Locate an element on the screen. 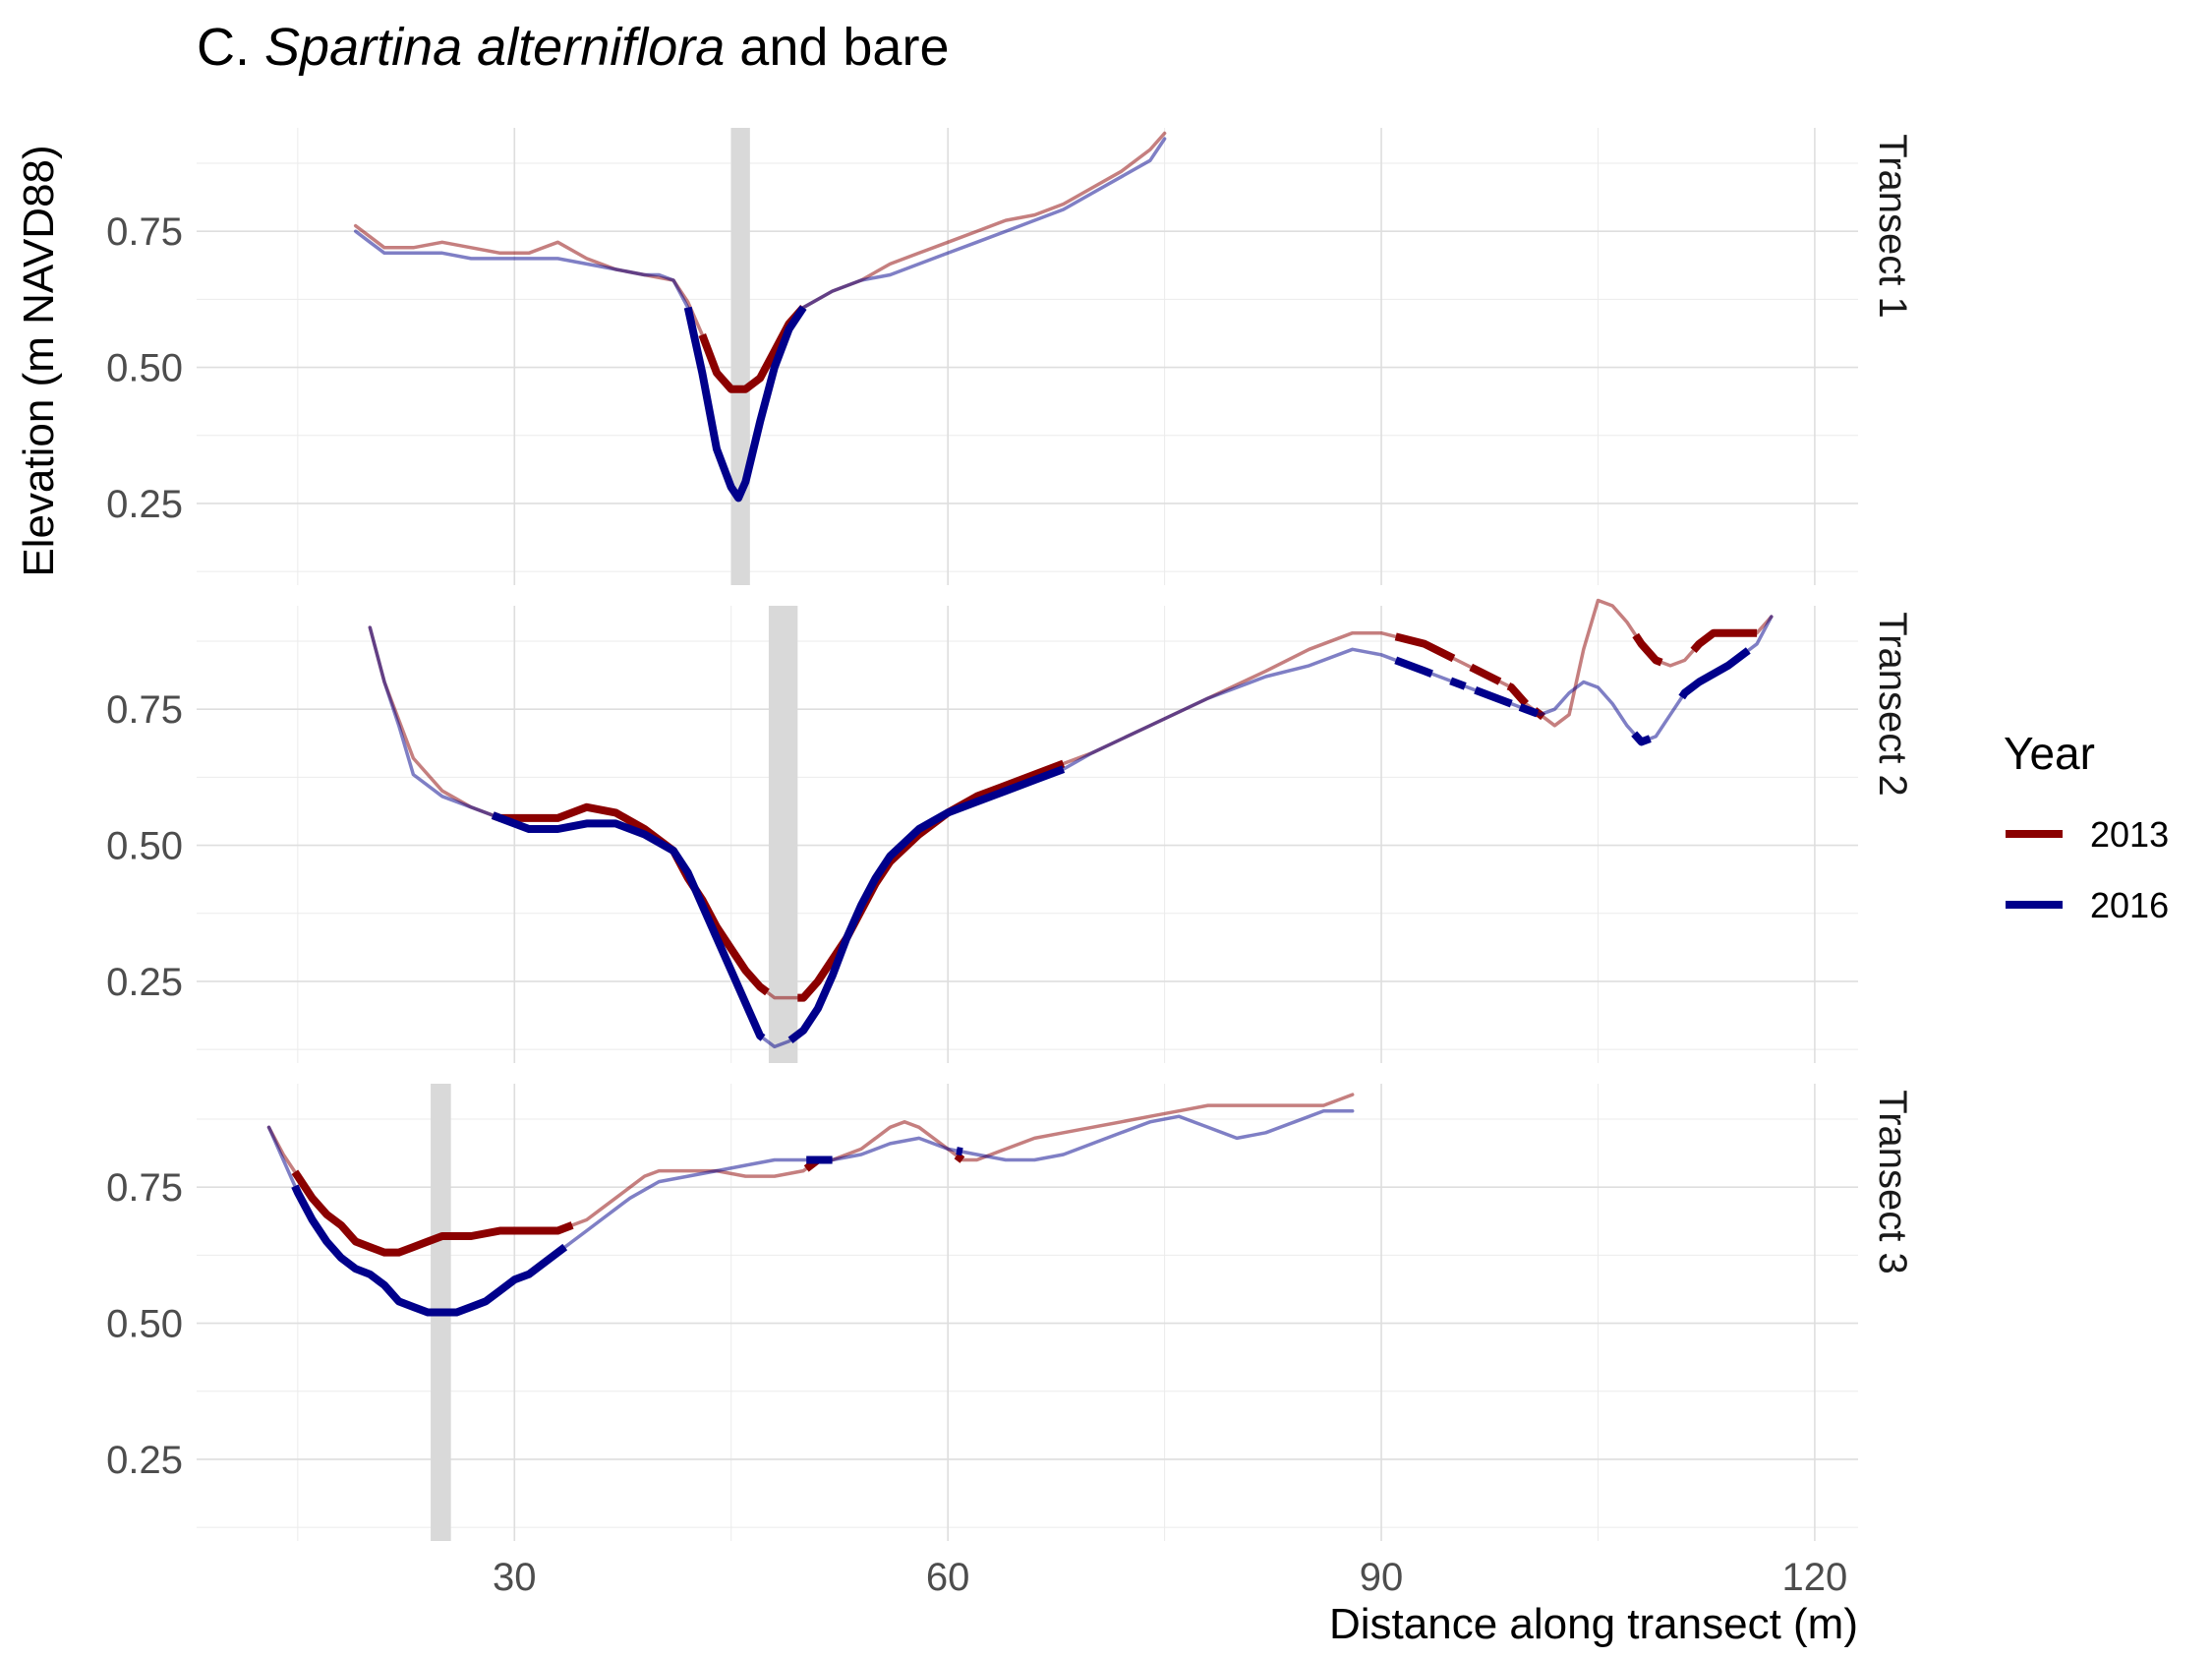 The width and height of the screenshot is (2212, 1659). x-tick-label: 30 is located at coordinates (515, 1577).